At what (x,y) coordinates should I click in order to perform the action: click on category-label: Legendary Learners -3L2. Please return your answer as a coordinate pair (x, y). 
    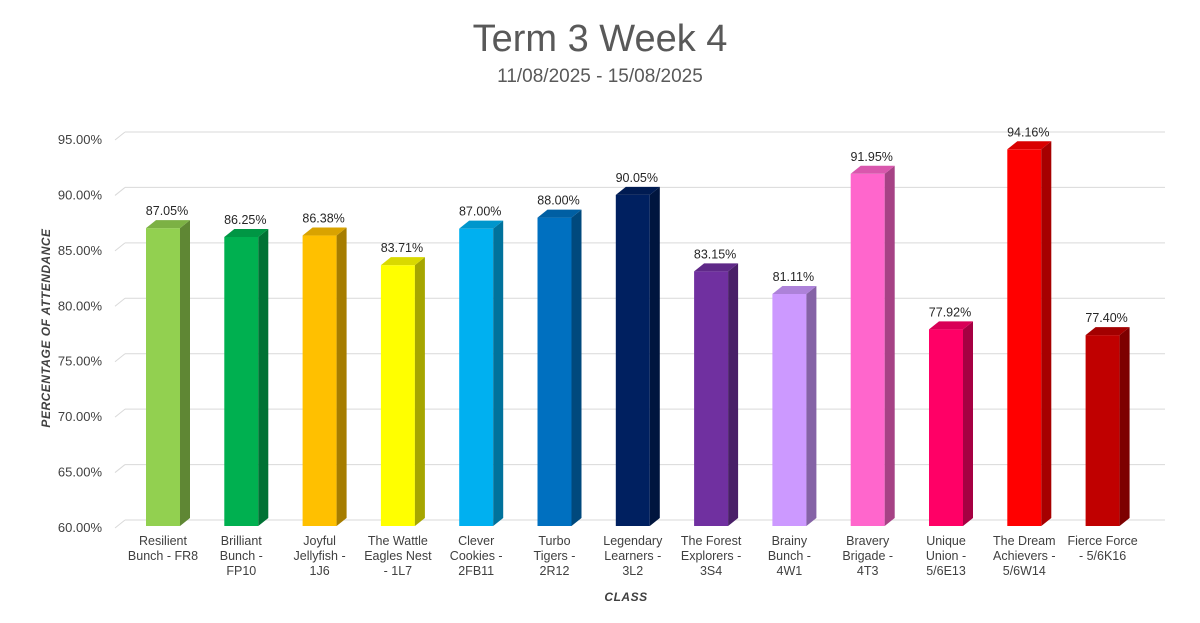
    Looking at the image, I should click on (633, 556).